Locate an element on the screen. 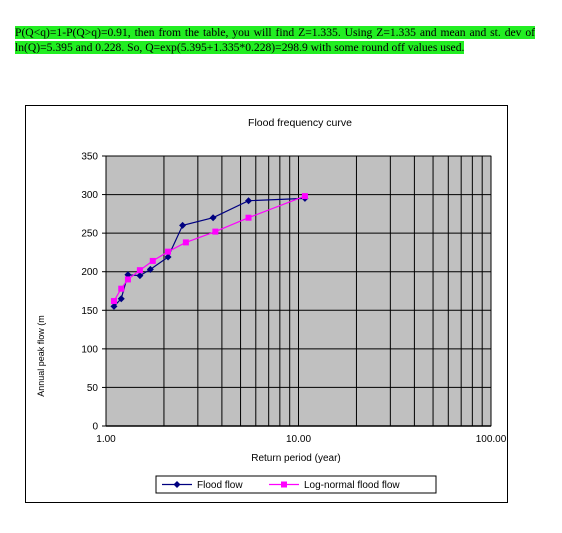  y-tick-label: 300 is located at coordinates (89, 195).